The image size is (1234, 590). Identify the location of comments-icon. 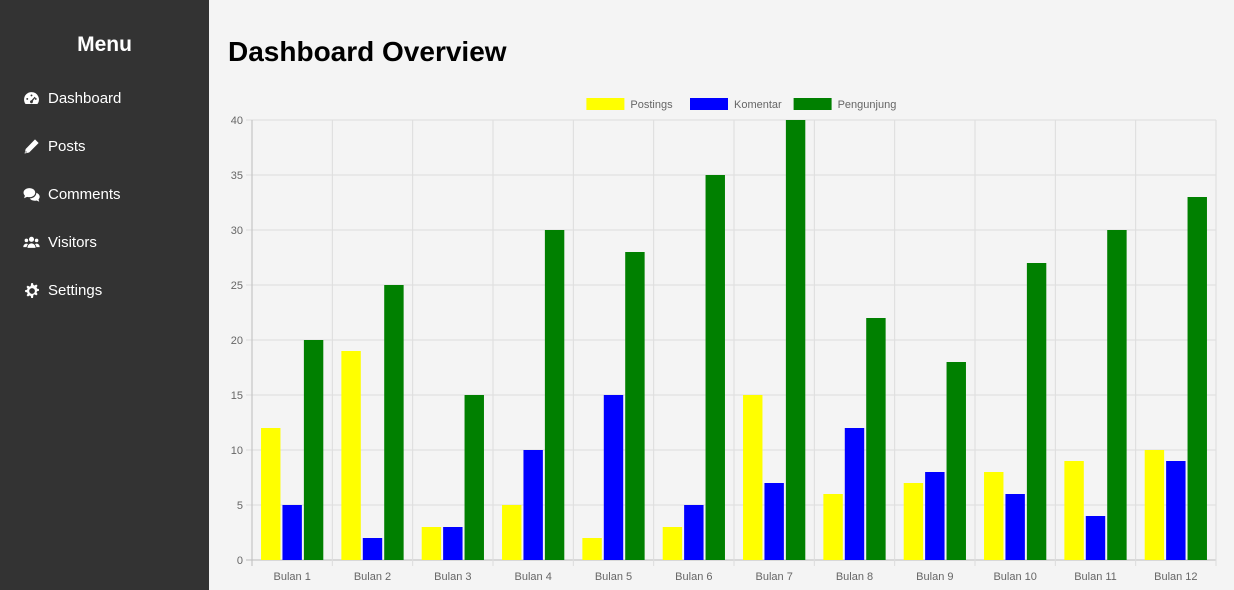
(31, 194).